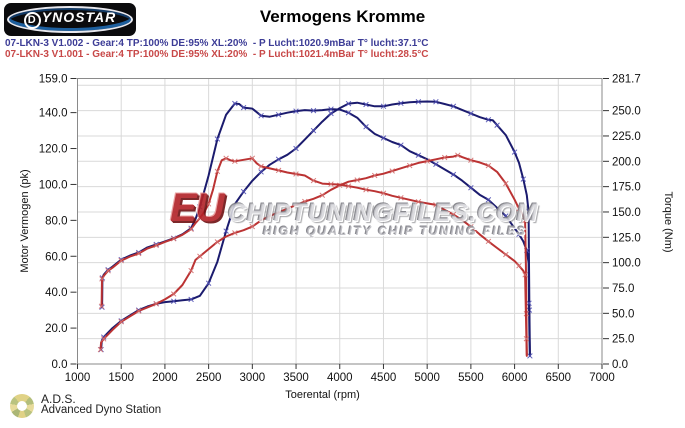 The height and width of the screenshot is (428, 685). What do you see at coordinates (626, 213) in the screenshot?
I see `svg-text: 150.0` at bounding box center [626, 213].